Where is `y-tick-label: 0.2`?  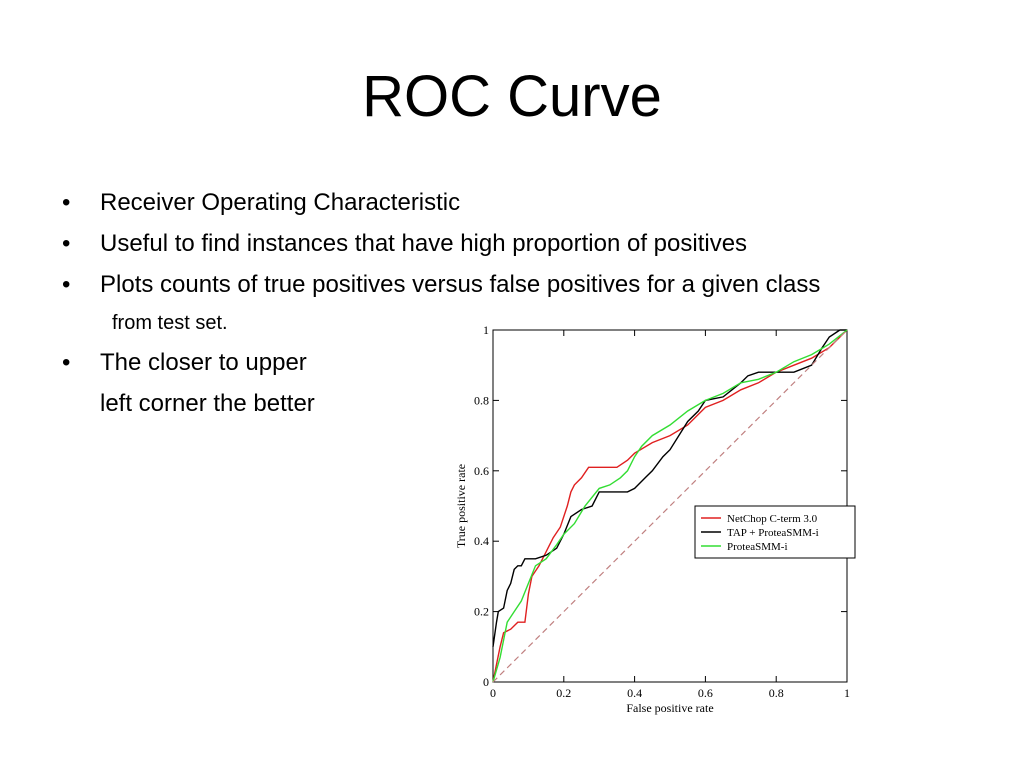
y-tick-label: 0.2 is located at coordinates (481, 612).